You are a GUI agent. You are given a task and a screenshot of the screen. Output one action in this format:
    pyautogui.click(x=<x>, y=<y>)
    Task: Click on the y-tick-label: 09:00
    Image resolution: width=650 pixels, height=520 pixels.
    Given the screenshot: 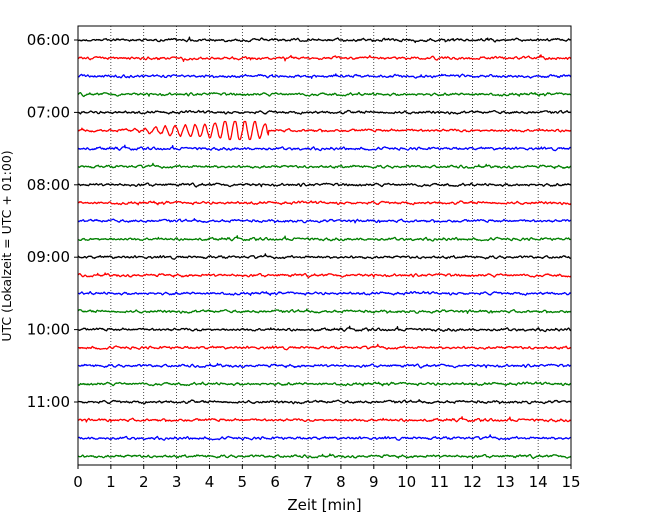 What is the action you would take?
    pyautogui.click(x=48, y=257)
    